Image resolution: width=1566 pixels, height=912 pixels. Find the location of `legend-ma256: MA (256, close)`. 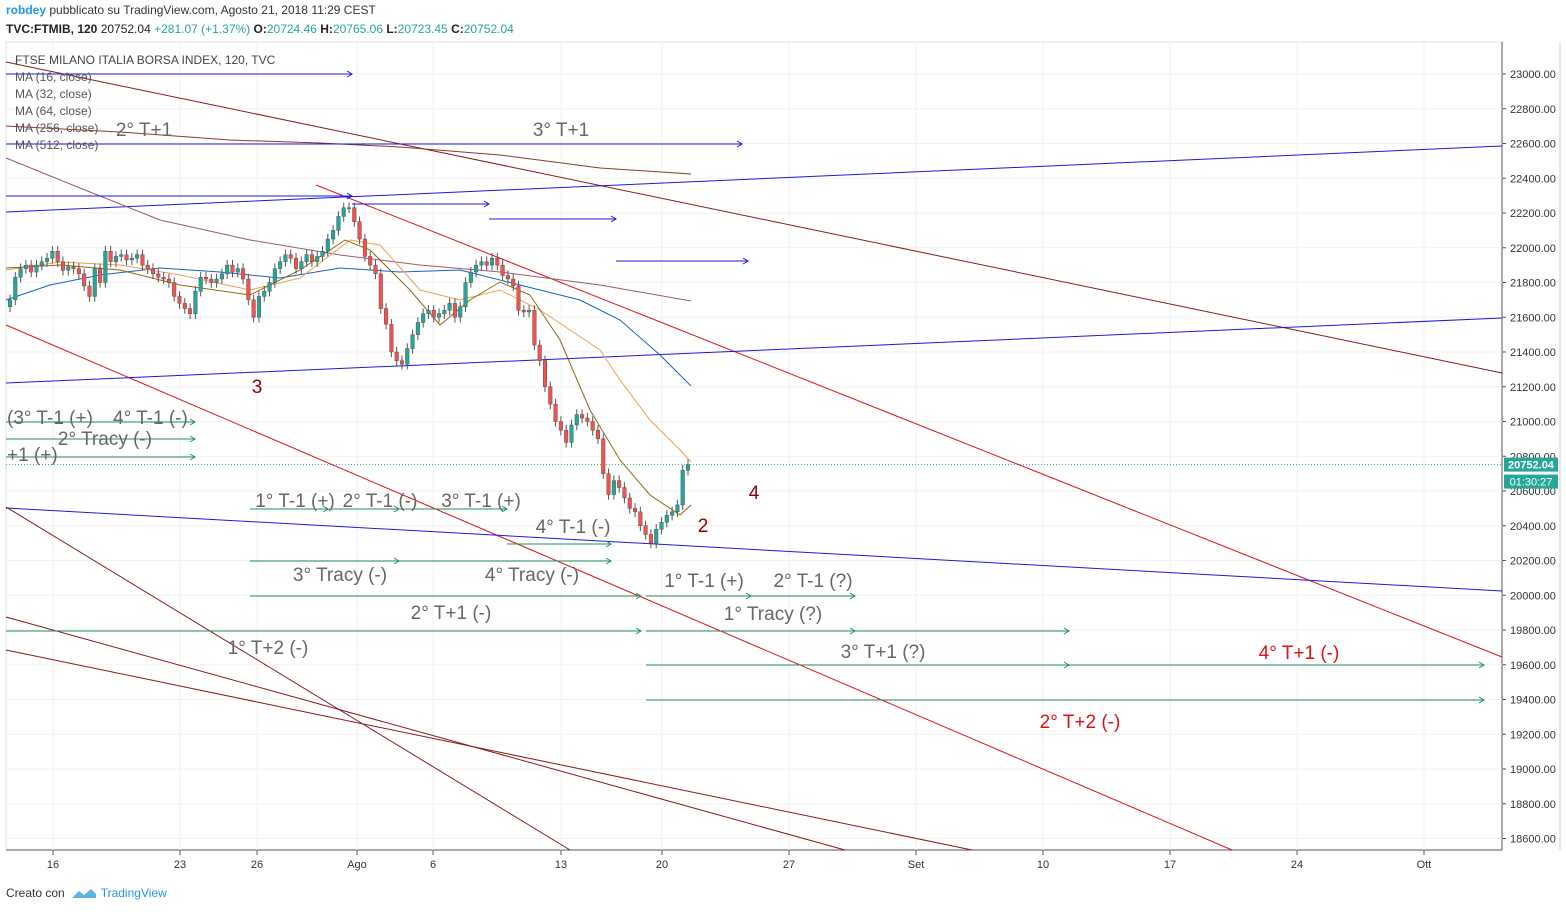

legend-ma256: MA (256, close) is located at coordinates (57, 128).